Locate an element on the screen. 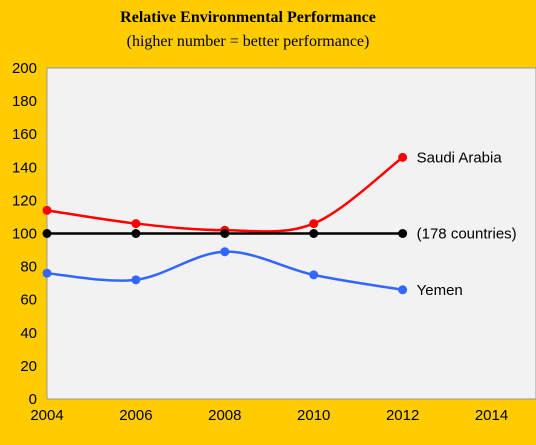 The image size is (536, 445). x-tick-label: 2008 is located at coordinates (224, 415).